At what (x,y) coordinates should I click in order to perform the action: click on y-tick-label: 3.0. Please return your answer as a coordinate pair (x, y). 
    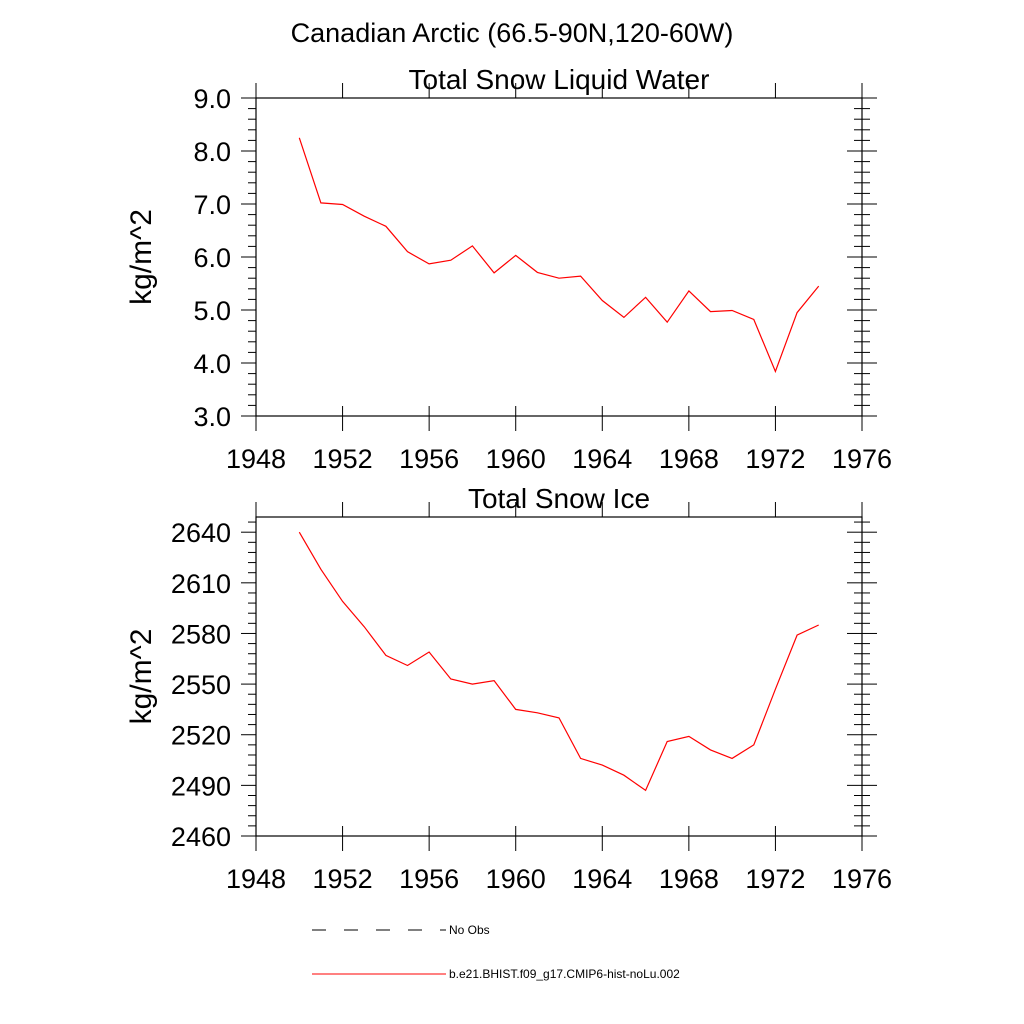
    Looking at the image, I should click on (212, 417).